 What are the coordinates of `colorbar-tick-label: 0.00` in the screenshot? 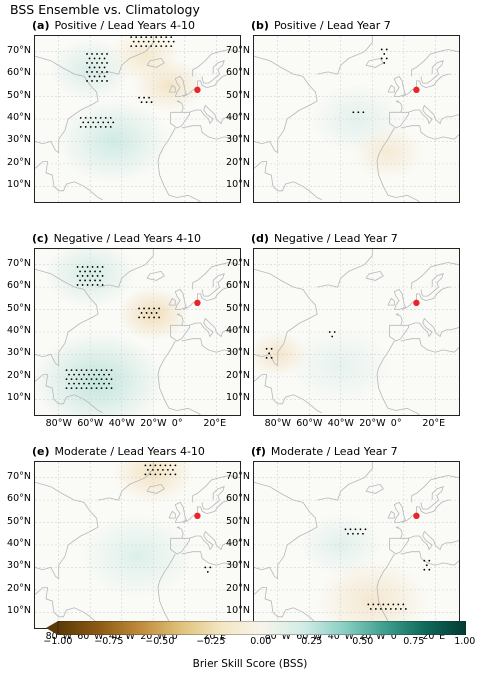 It's located at (261, 641).